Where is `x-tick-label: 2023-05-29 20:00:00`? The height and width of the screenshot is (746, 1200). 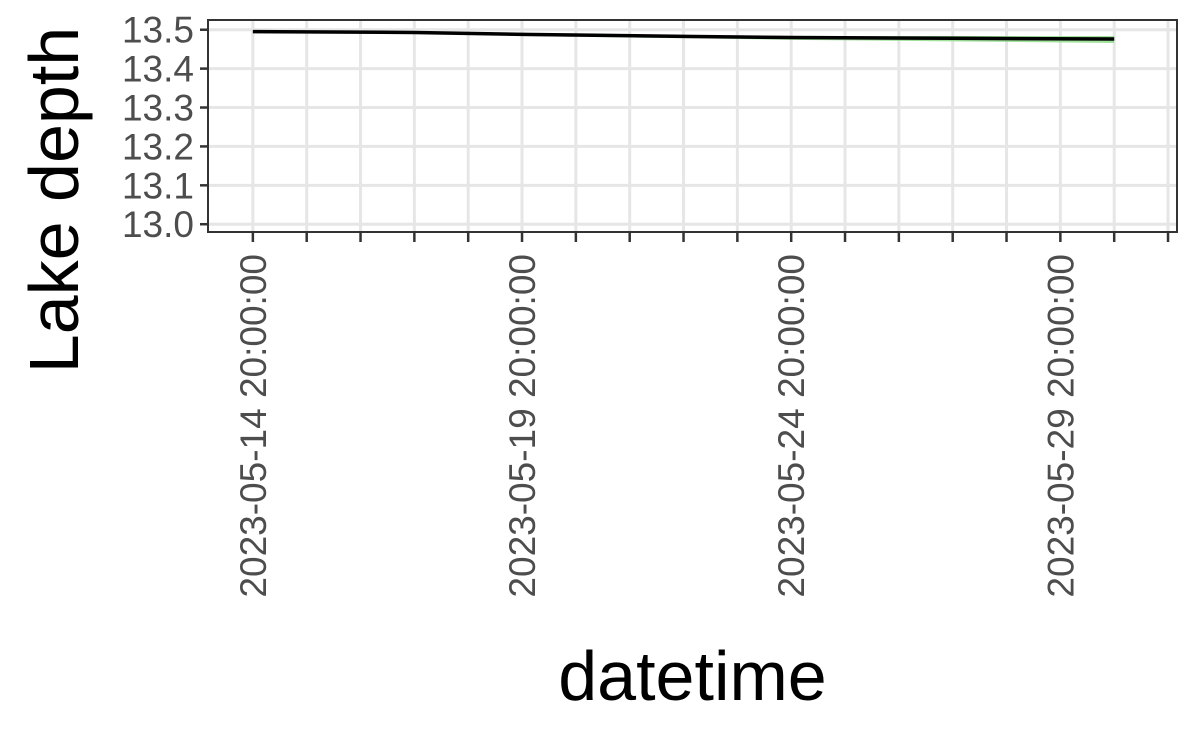 x-tick-label: 2023-05-29 20:00:00 is located at coordinates (1060, 426).